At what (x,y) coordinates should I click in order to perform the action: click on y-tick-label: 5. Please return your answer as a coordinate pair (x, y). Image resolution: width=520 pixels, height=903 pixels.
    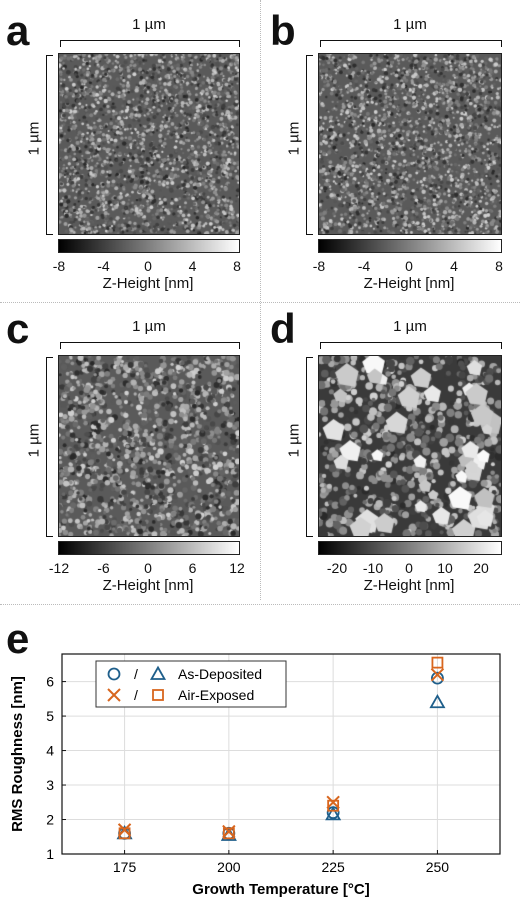
    Looking at the image, I should click on (50, 716).